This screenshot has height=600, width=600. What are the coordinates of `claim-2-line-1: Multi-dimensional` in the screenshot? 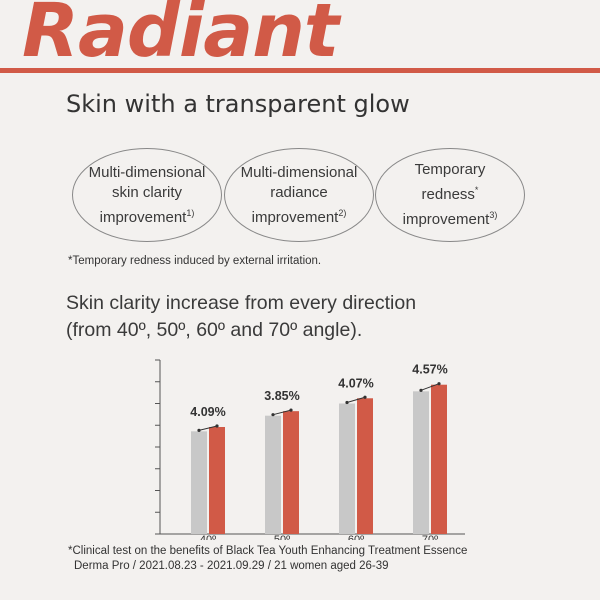 It's located at (299, 172).